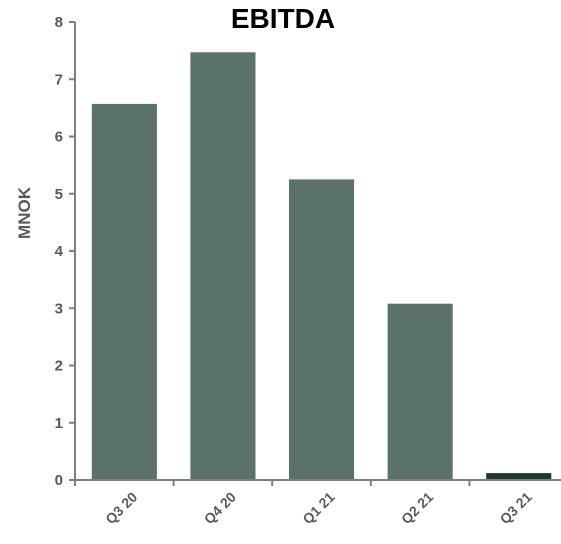  I want to click on y-tick-label: 6, so click(59, 137).